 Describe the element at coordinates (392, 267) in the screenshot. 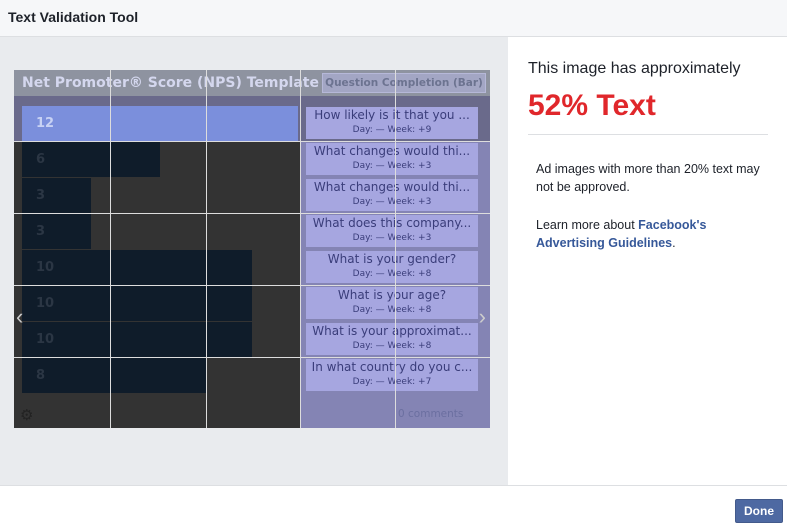

I see `question-label: What is your gender? Day: — Week: +8` at that location.